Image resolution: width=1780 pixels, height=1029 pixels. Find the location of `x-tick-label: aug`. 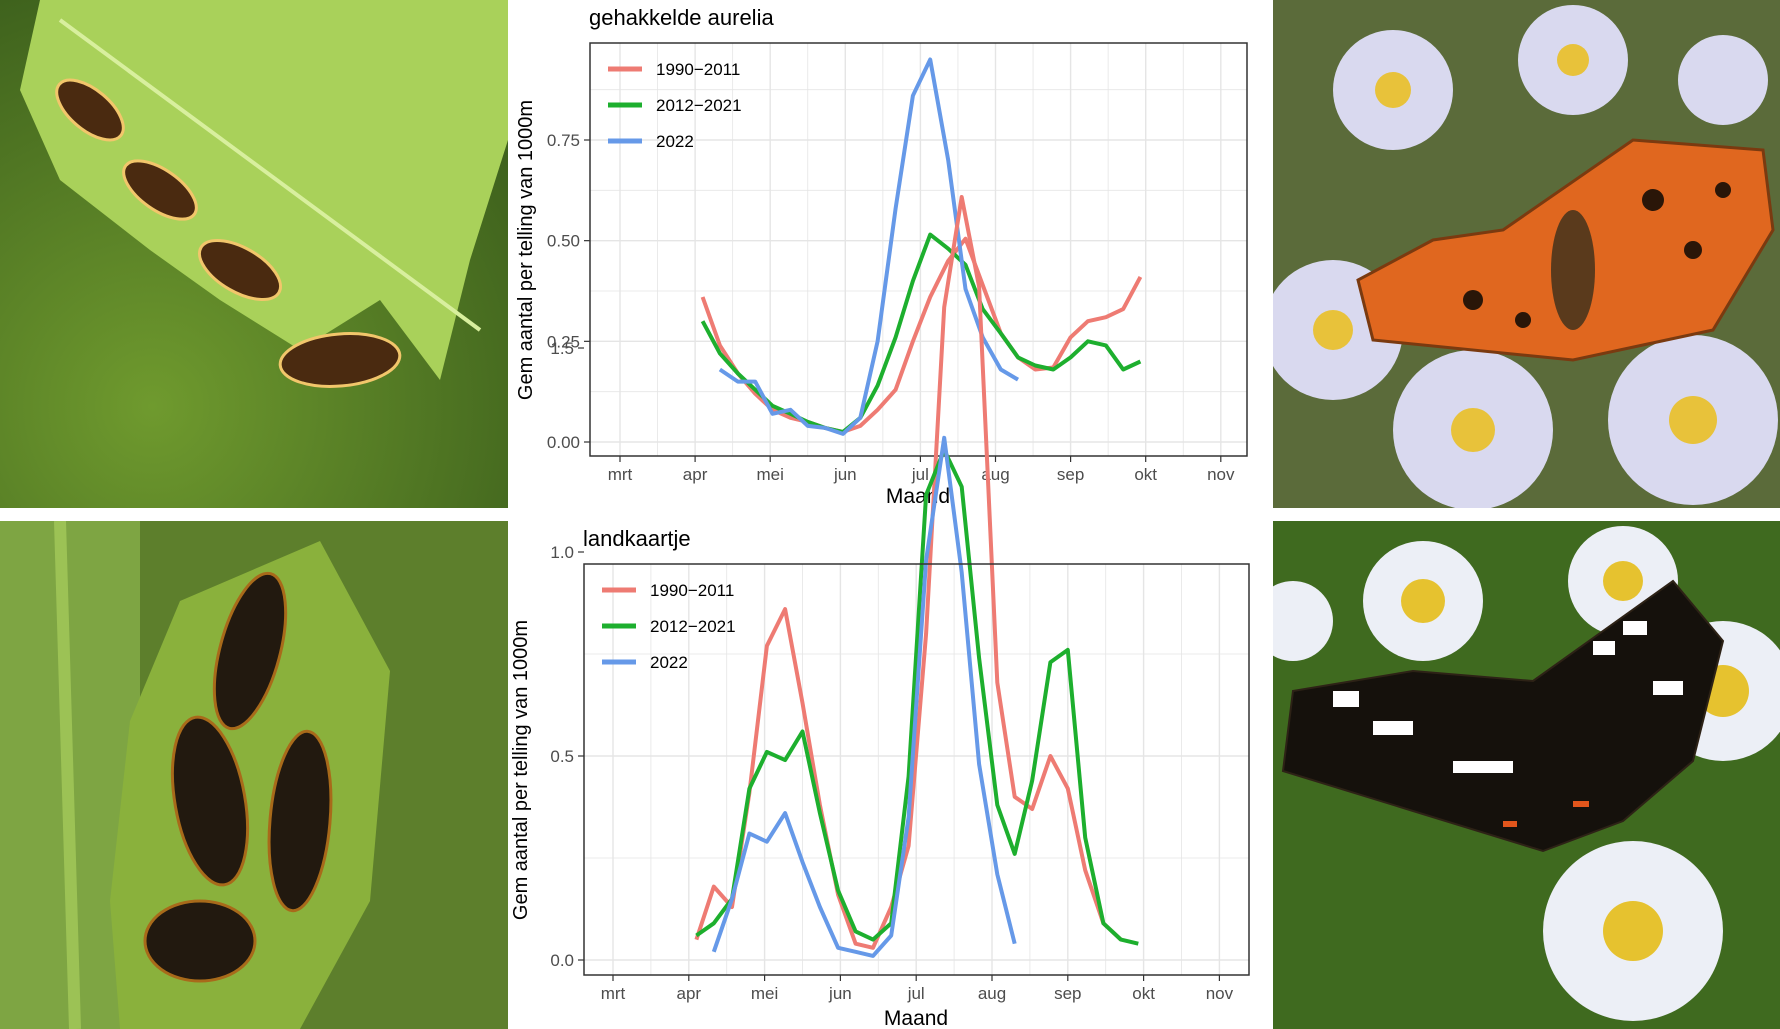

x-tick-label: aug is located at coordinates (992, 993).